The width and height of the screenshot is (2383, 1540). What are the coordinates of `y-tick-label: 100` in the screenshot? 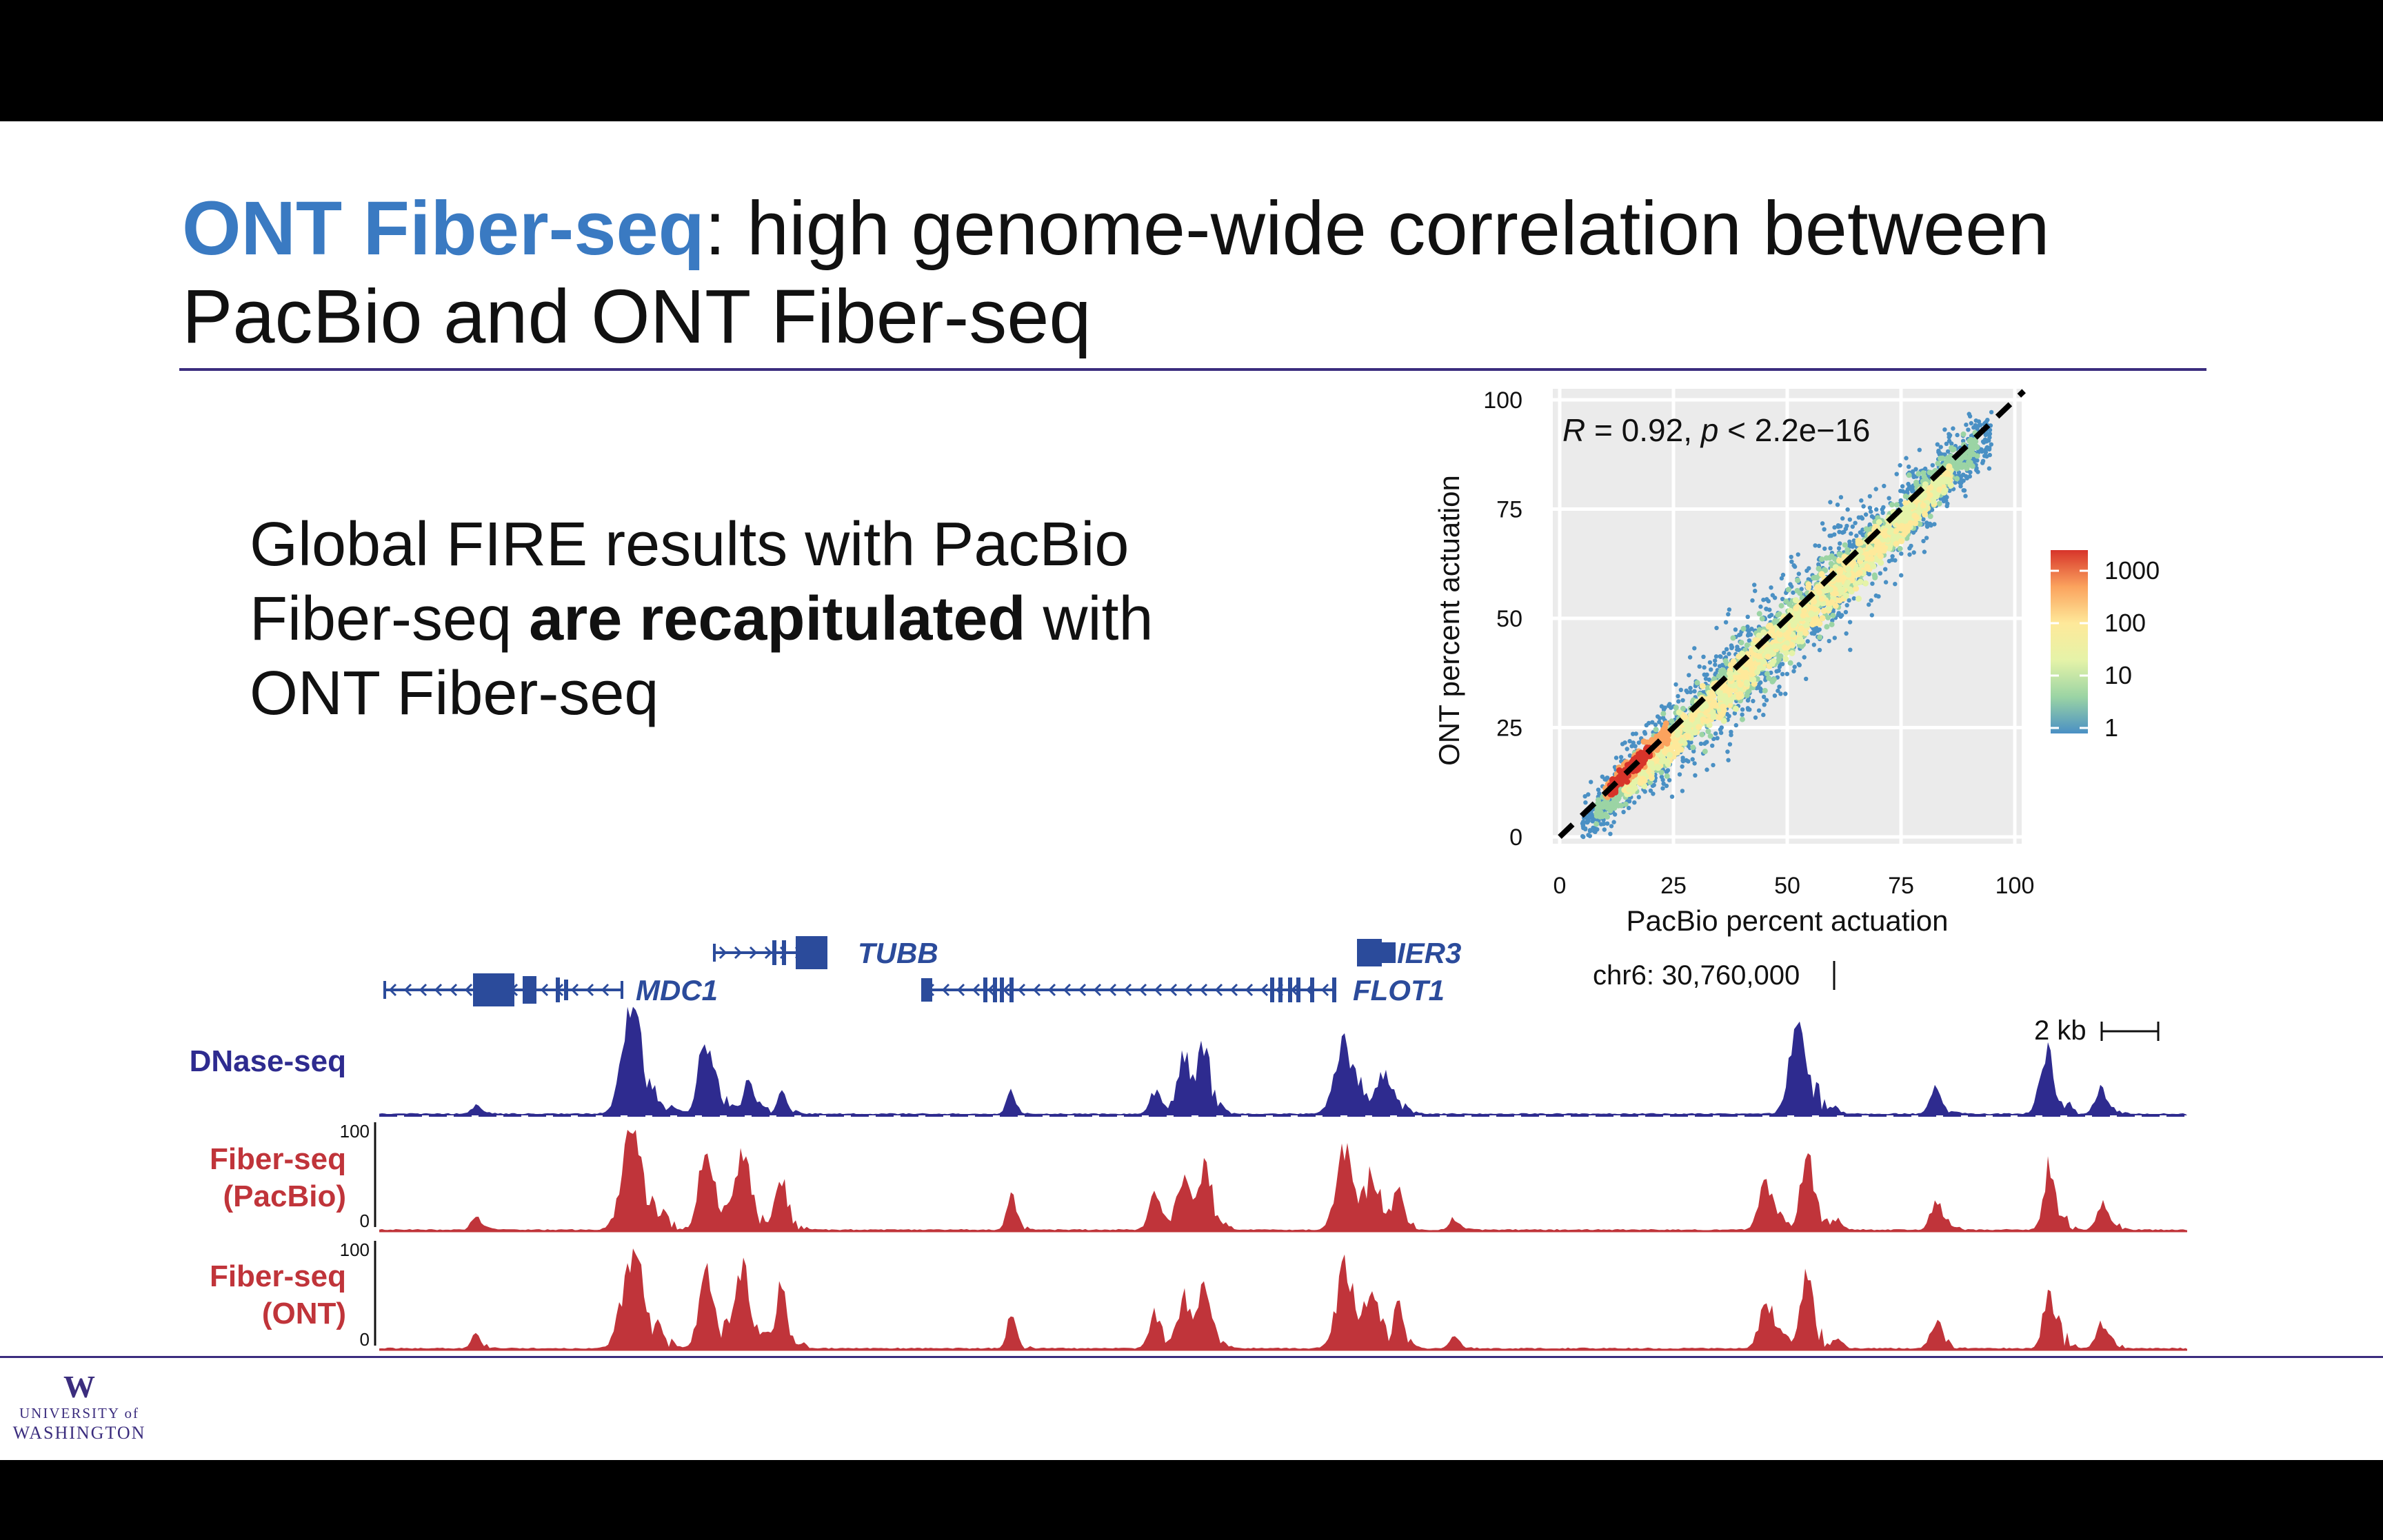 It's located at (1502, 401).